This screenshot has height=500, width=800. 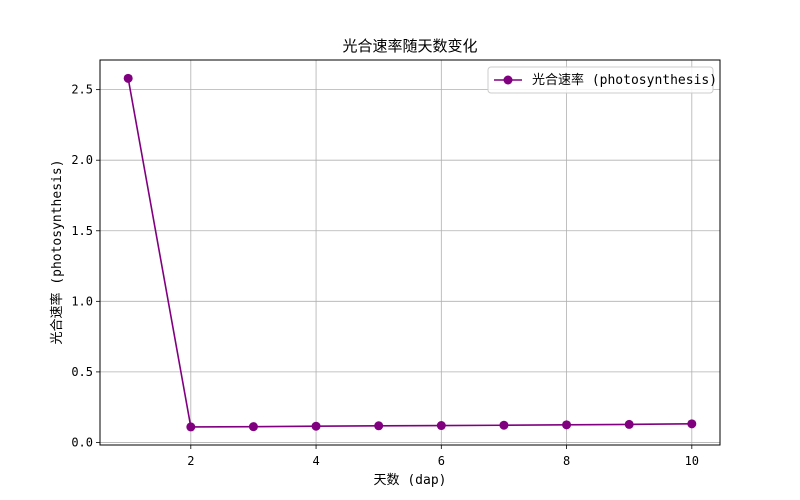 I want to click on legend-marker, so click(x=508, y=80).